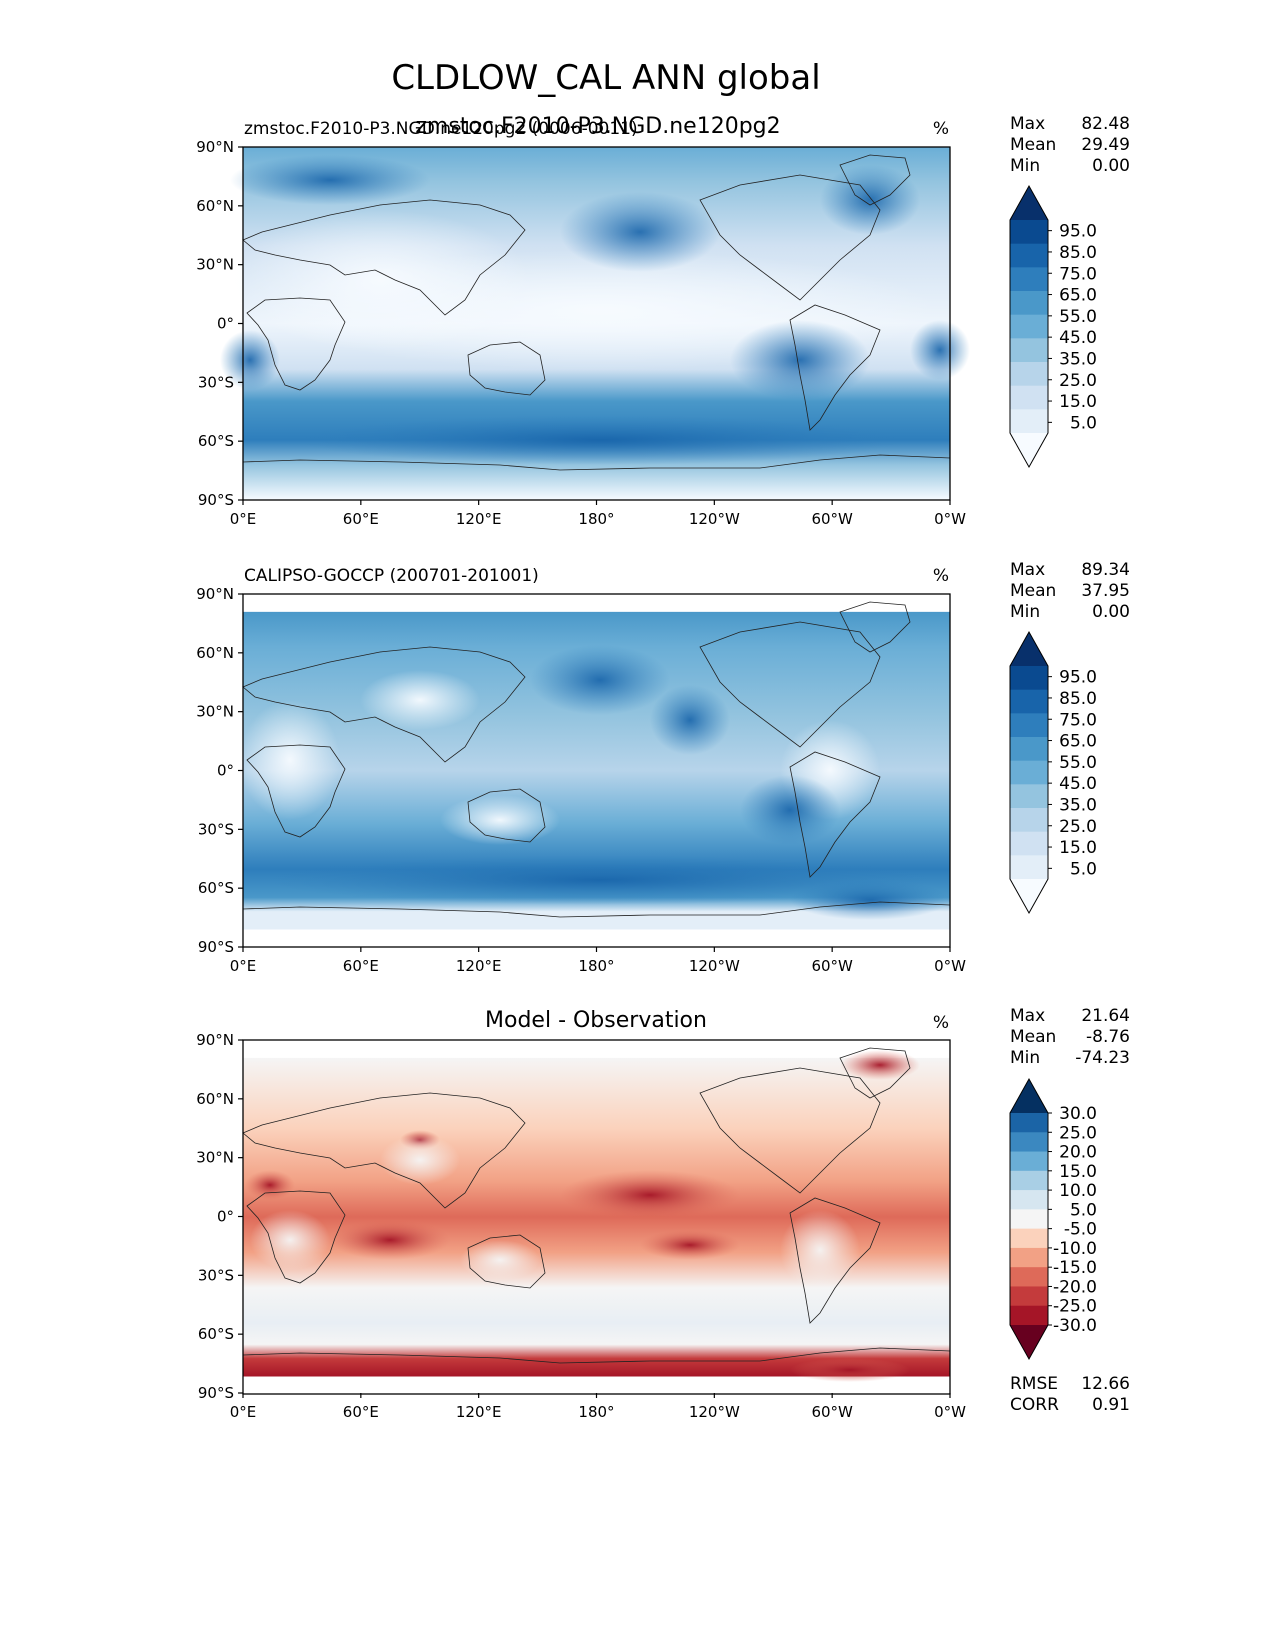  Describe the element at coordinates (1078, 359) in the screenshot. I see `colorbar-tick-label: 35.0` at that location.